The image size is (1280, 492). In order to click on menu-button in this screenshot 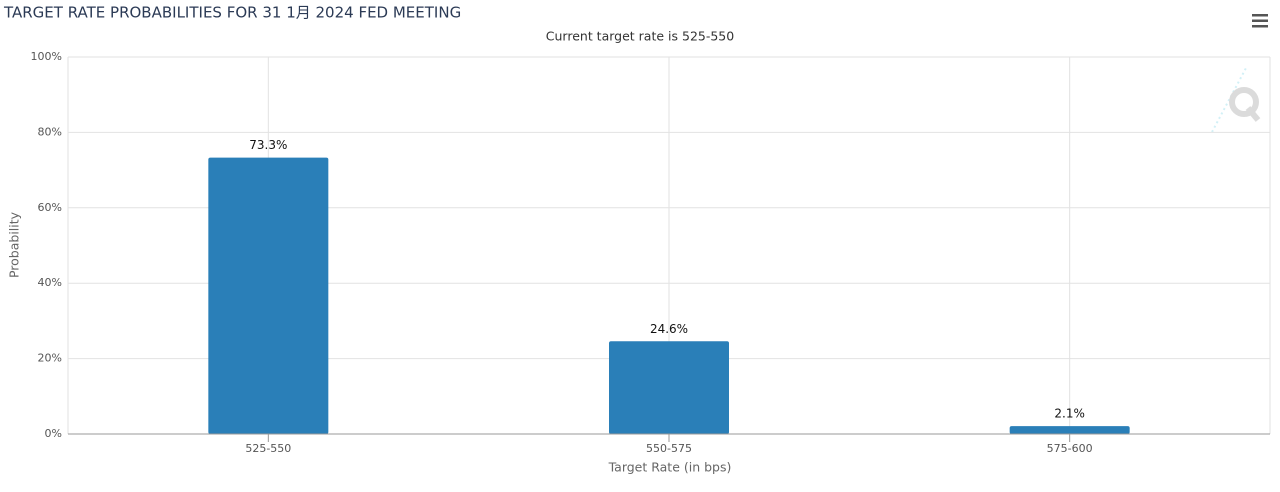, I will do `click(1260, 21)`.